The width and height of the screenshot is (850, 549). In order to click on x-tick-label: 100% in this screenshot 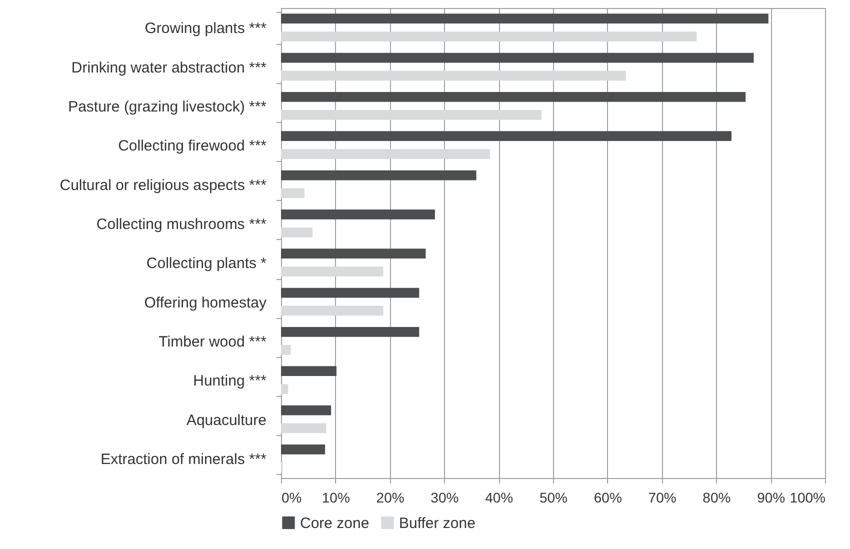, I will do `click(808, 498)`.